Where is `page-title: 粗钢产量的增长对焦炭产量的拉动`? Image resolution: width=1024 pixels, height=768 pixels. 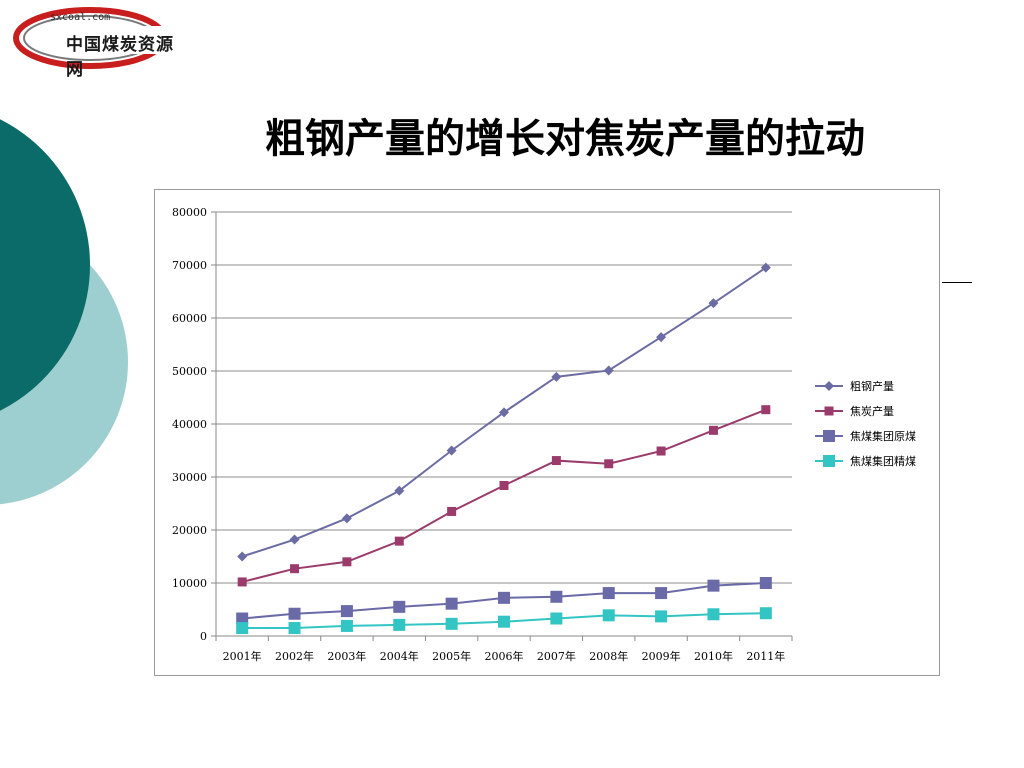 page-title: 粗钢产量的增长对焦炭产量的拉动 is located at coordinates (565, 139).